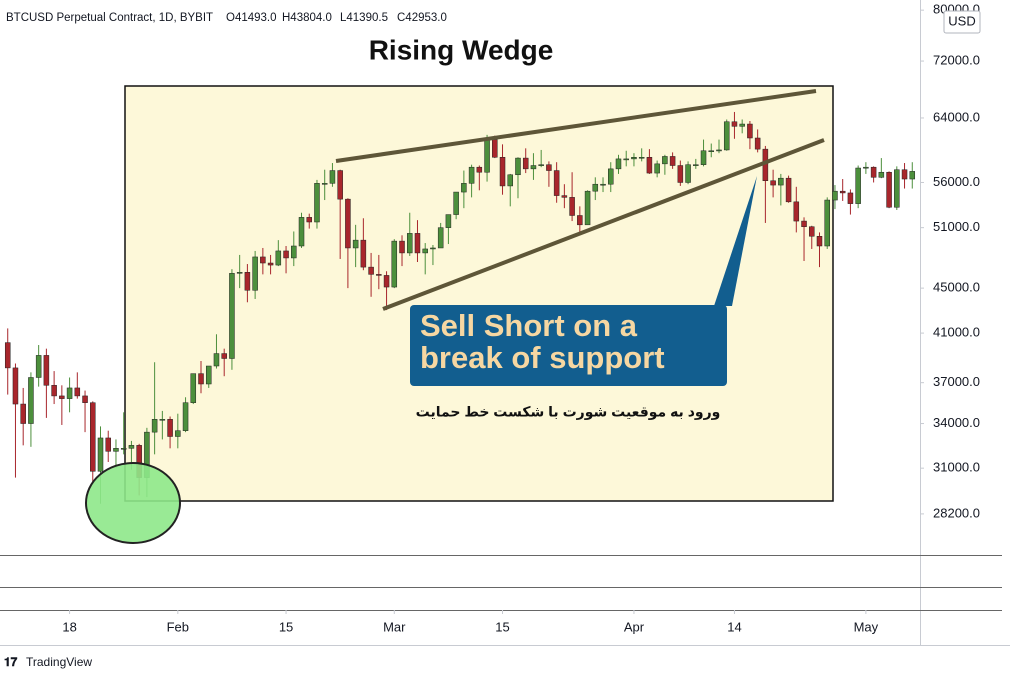 This screenshot has width=1010, height=674. I want to click on ohlc-value: C42953.0, so click(422, 18).